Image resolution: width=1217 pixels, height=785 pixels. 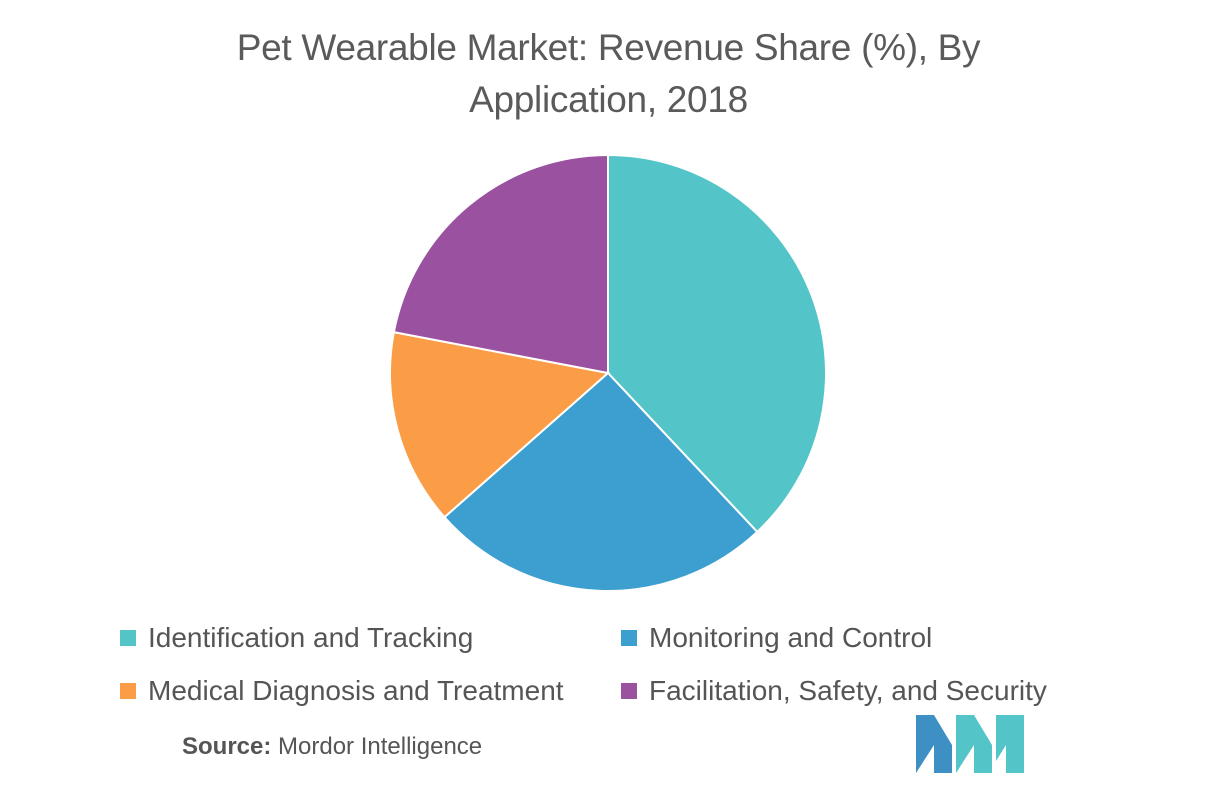 I want to click on source-text: Mordor Intelligence, so click(x=377, y=746).